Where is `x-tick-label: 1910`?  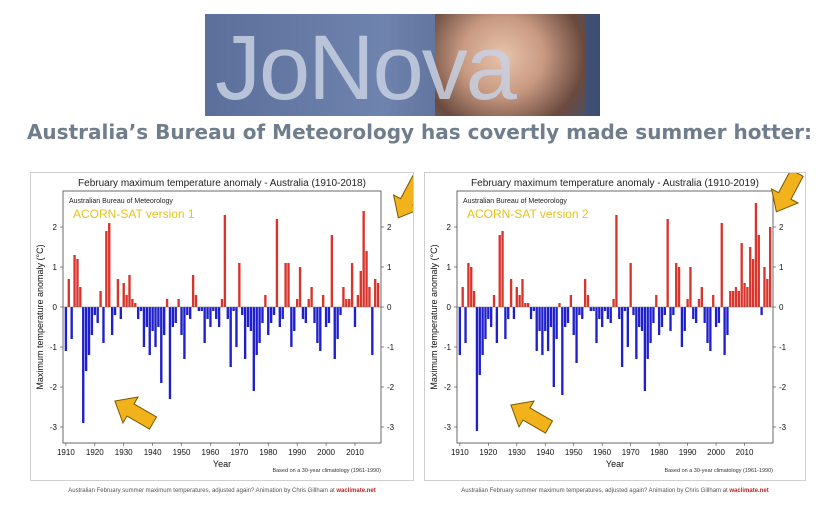 x-tick-label: 1910 is located at coordinates (460, 452).